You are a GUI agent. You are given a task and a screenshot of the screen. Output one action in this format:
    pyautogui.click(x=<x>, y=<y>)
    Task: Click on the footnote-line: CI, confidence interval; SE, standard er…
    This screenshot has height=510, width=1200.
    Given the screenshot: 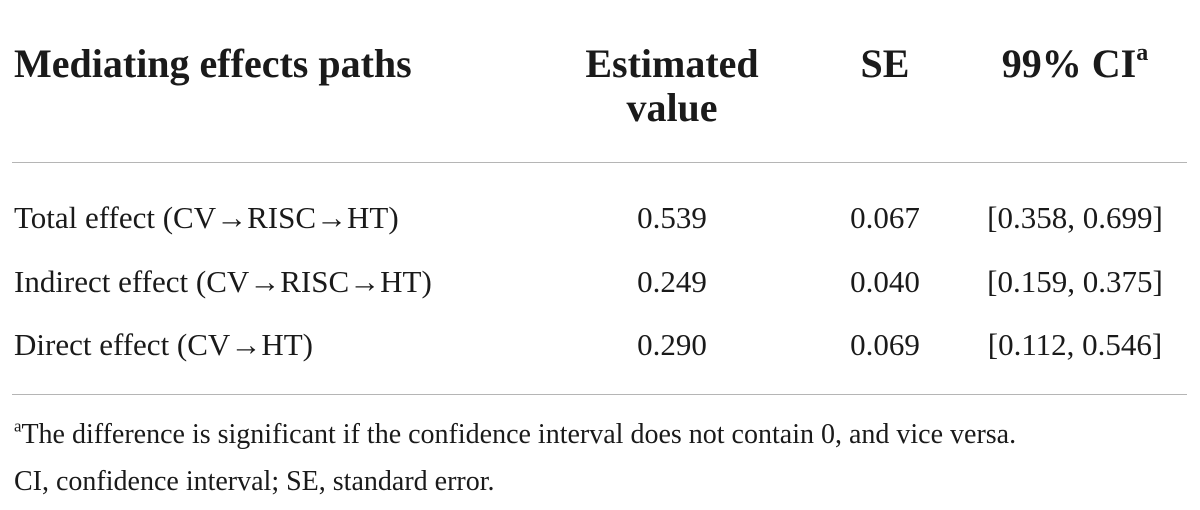 What is the action you would take?
    pyautogui.click(x=254, y=481)
    